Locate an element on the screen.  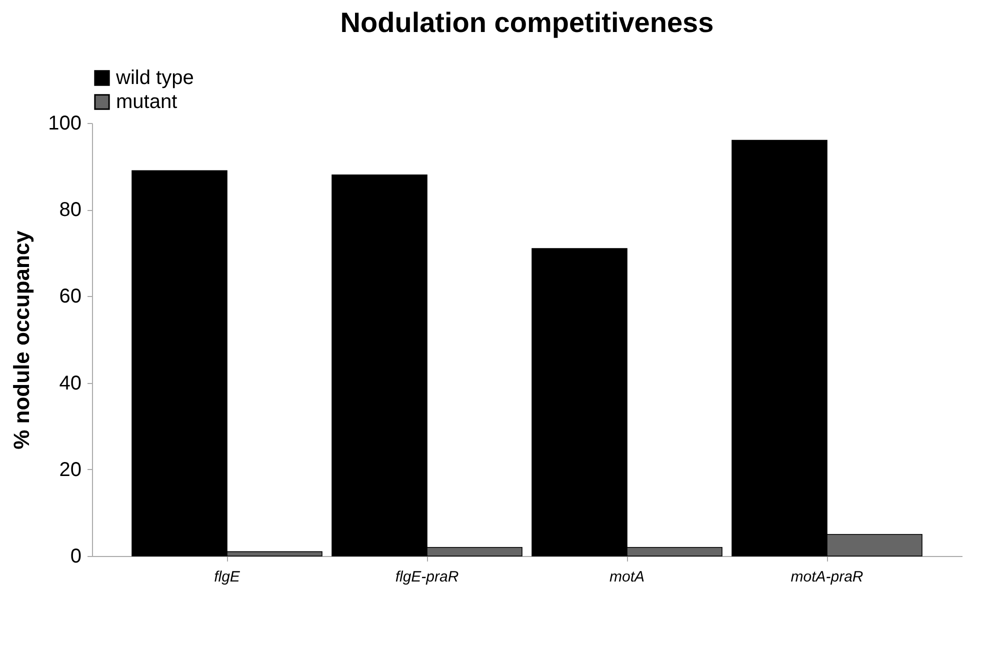
y-tick-label: 20 is located at coordinates (70, 469).